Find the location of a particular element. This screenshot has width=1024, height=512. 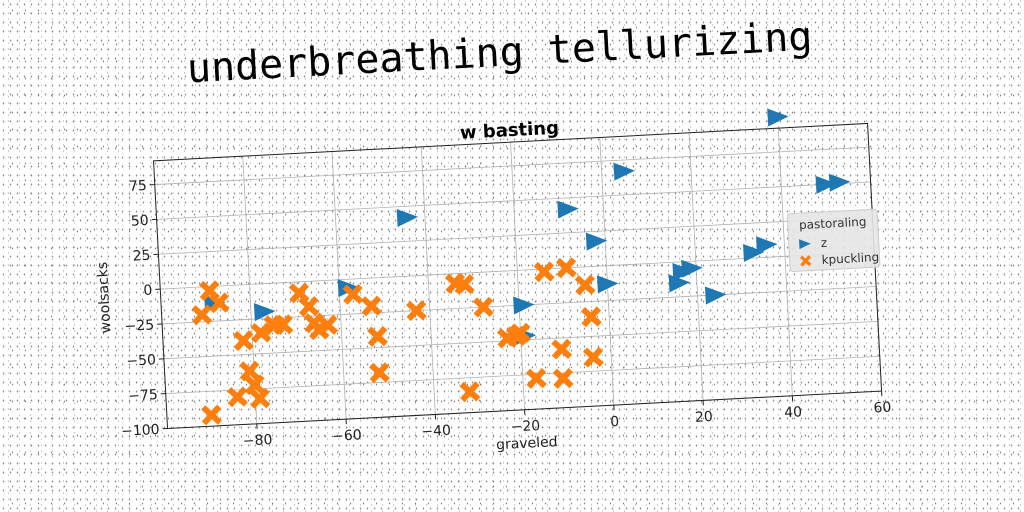

x-tick-label: 0 is located at coordinates (615, 422).